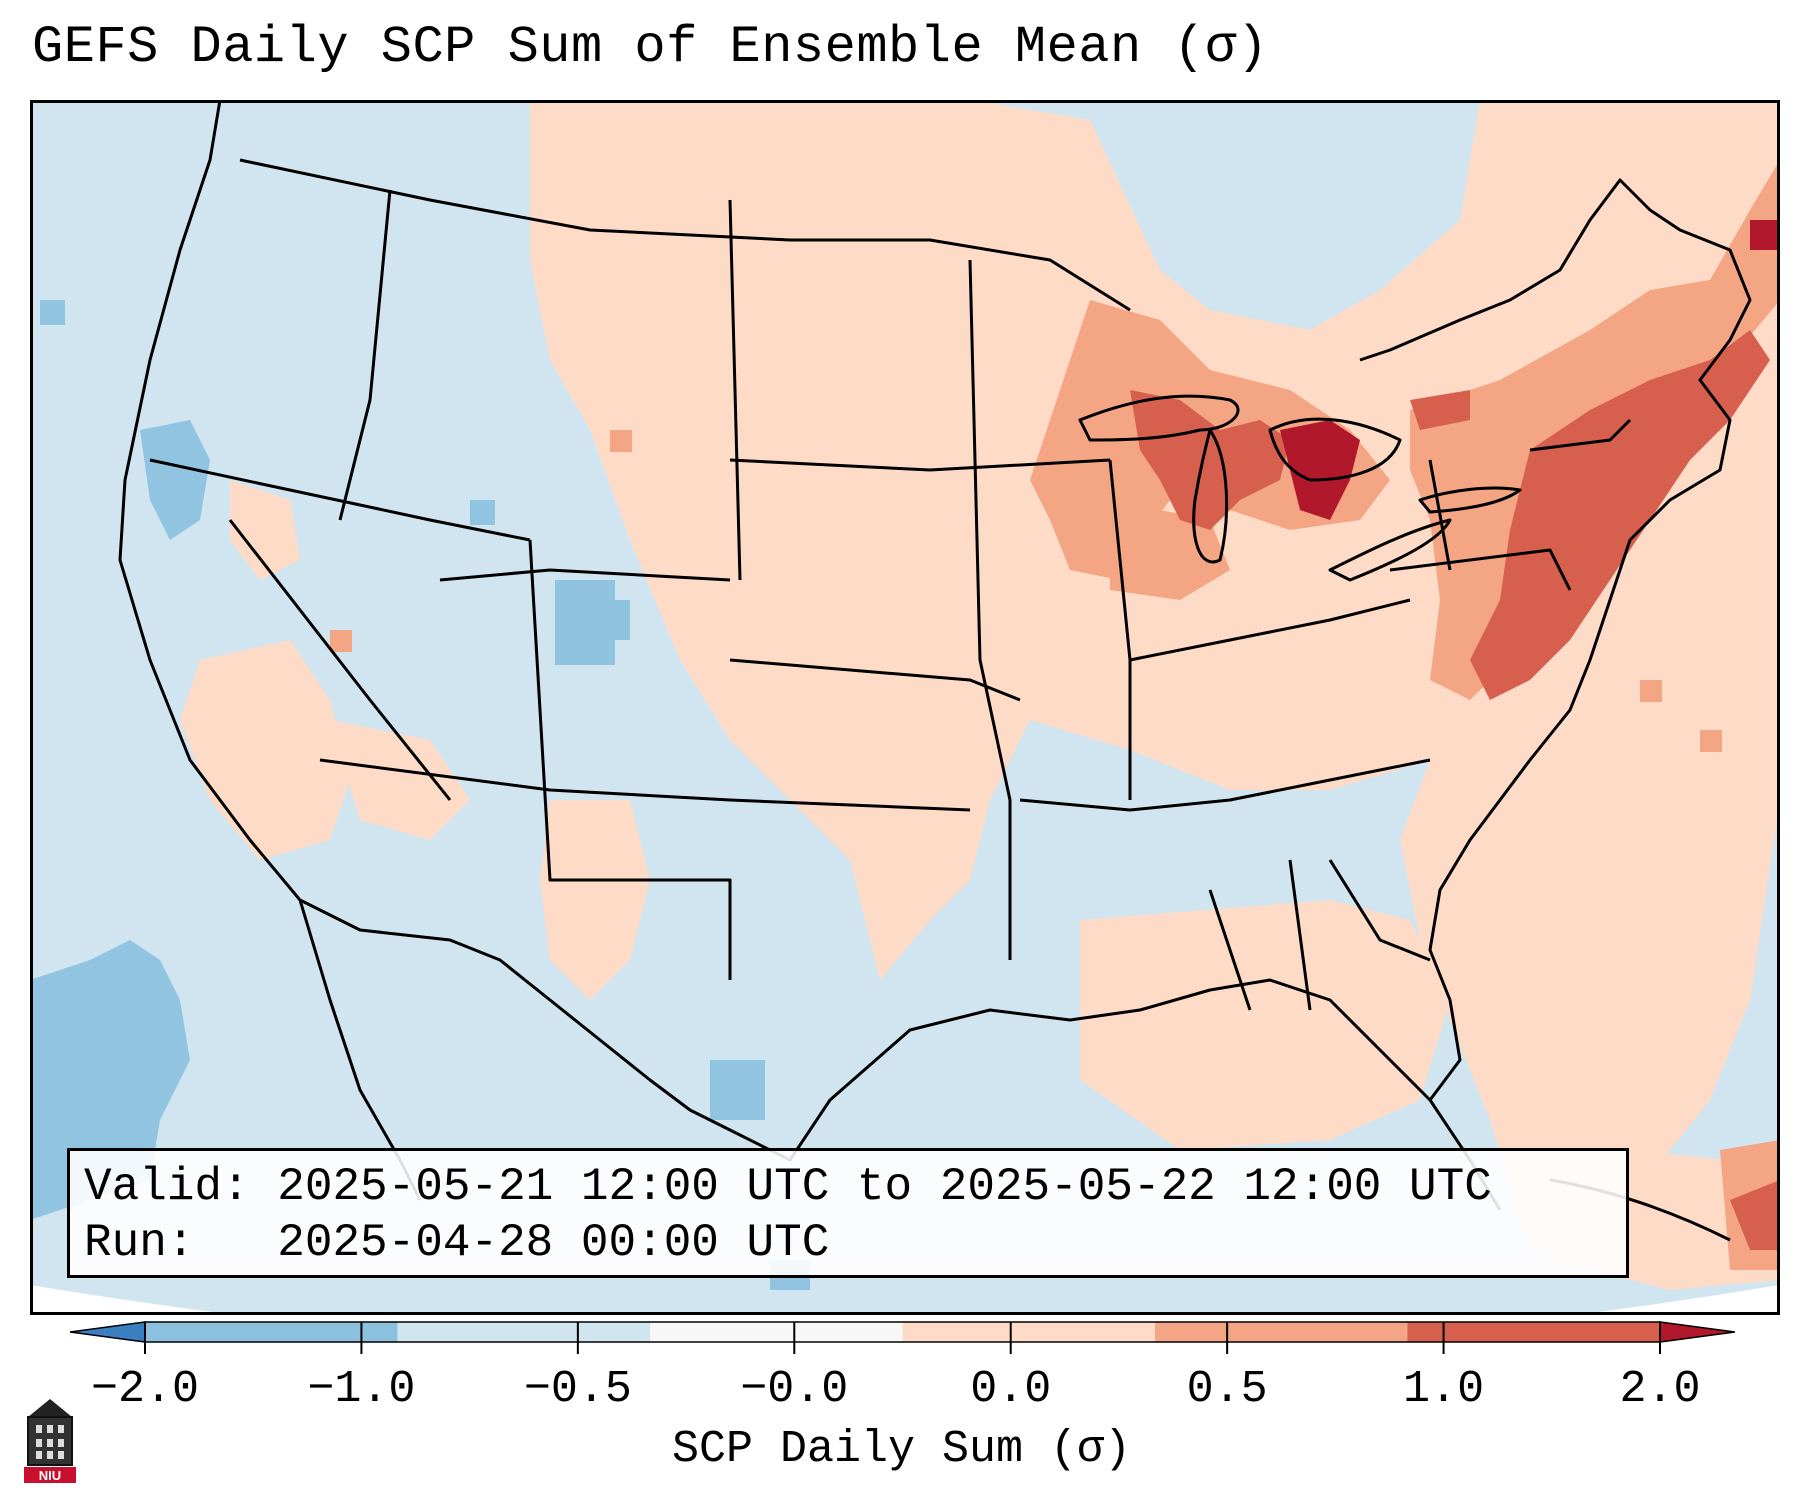  What do you see at coordinates (1697, 1332) in the screenshot?
I see `colorbar-extend-high` at bounding box center [1697, 1332].